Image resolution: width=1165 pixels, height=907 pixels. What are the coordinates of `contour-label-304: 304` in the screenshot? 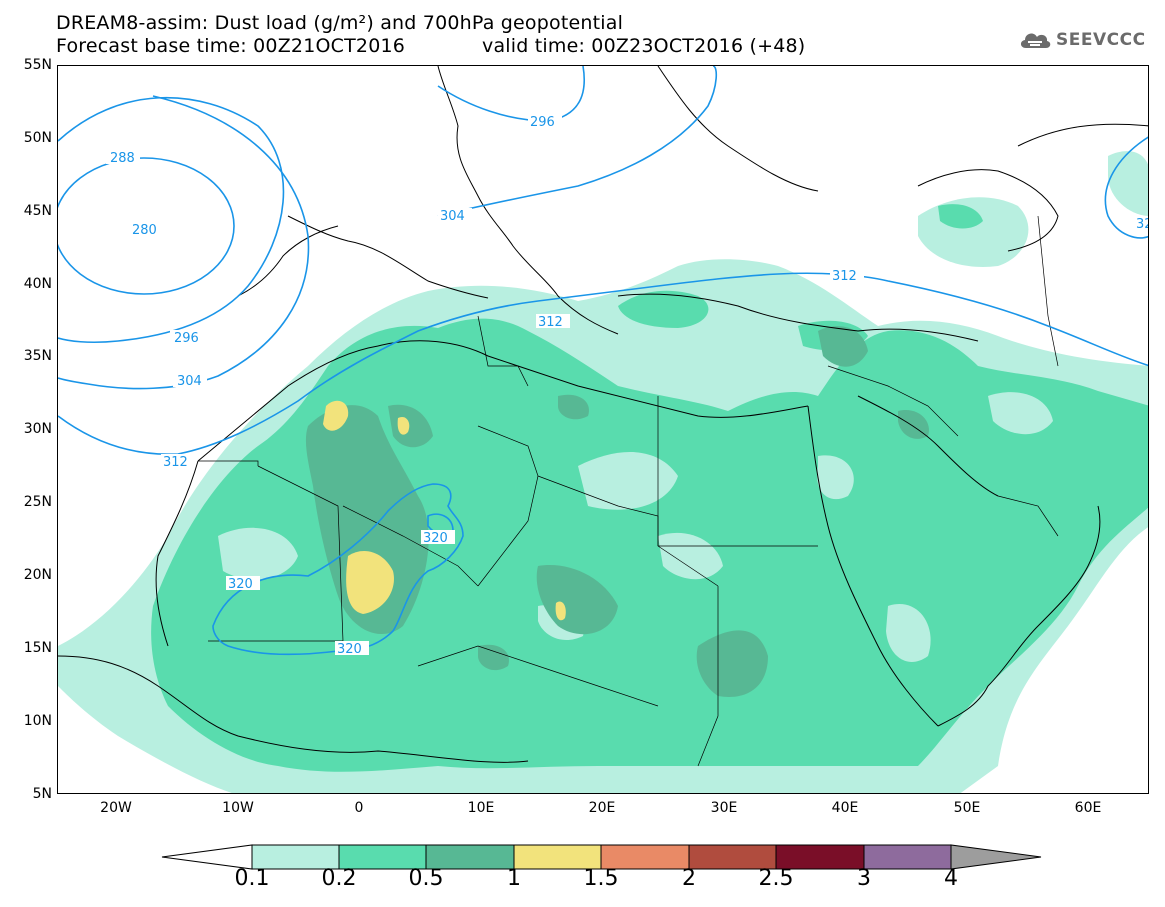 It's located at (189, 381).